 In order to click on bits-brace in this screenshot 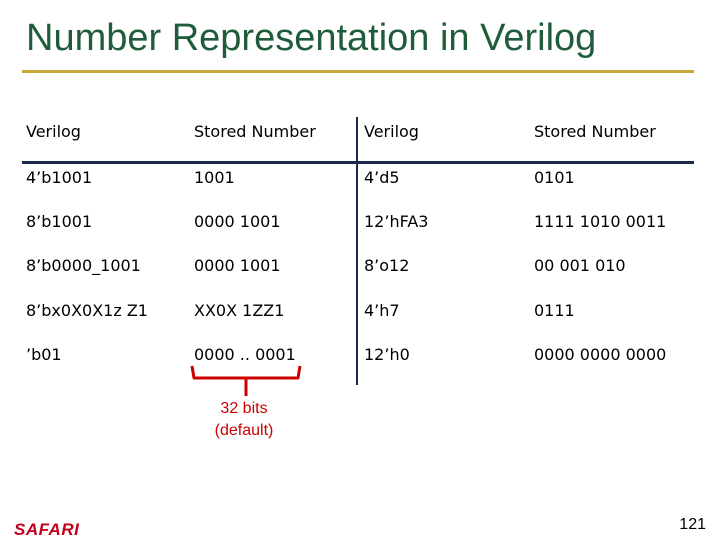, I will do `click(246, 380)`.